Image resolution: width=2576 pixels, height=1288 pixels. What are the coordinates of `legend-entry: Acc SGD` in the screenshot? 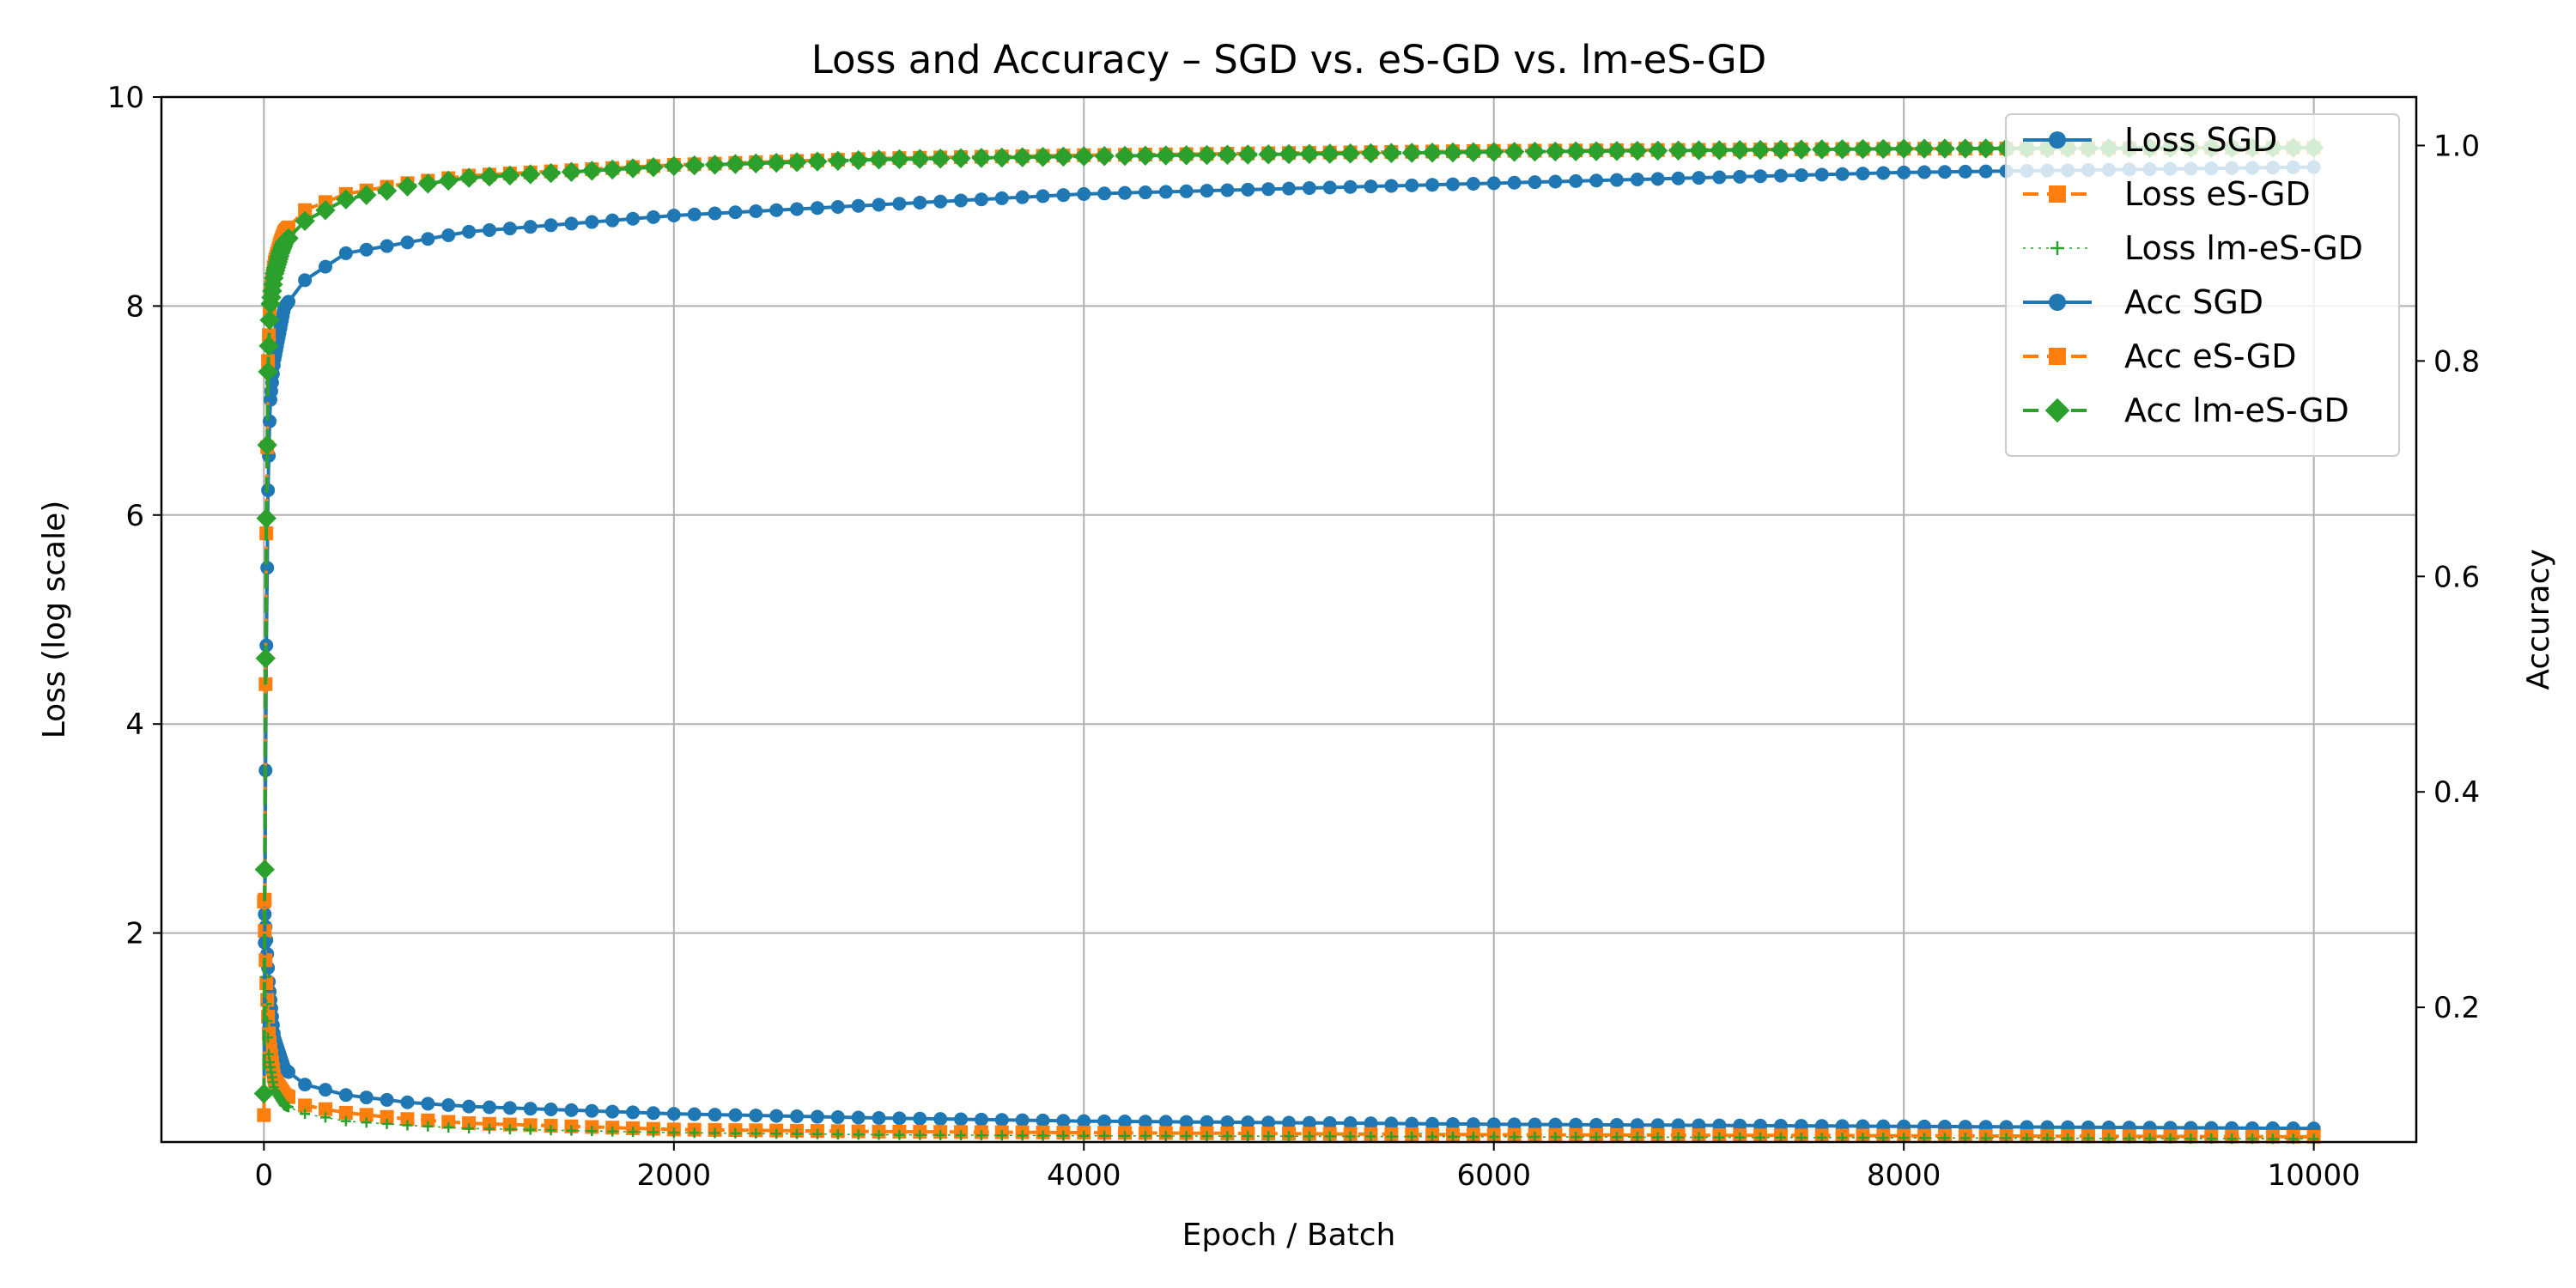 It's located at (2143, 302).